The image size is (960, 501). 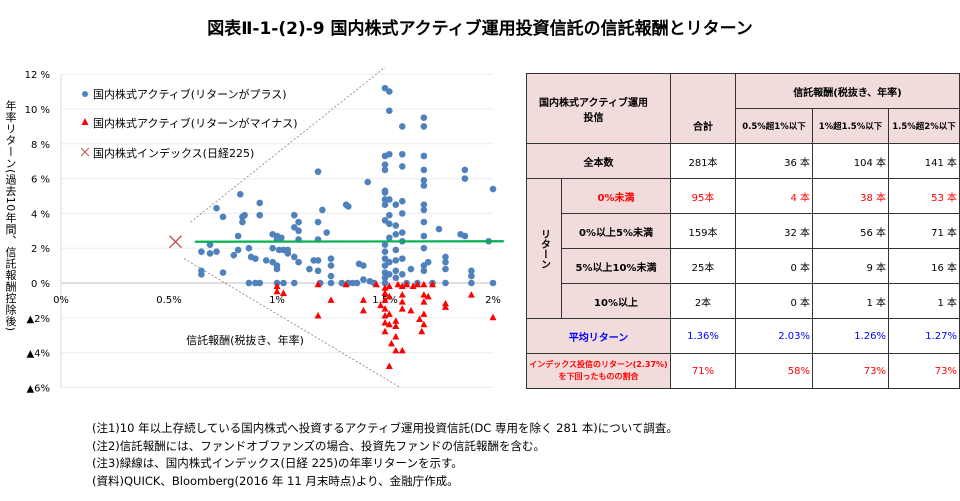 I want to click on index-point, so click(x=175, y=242).